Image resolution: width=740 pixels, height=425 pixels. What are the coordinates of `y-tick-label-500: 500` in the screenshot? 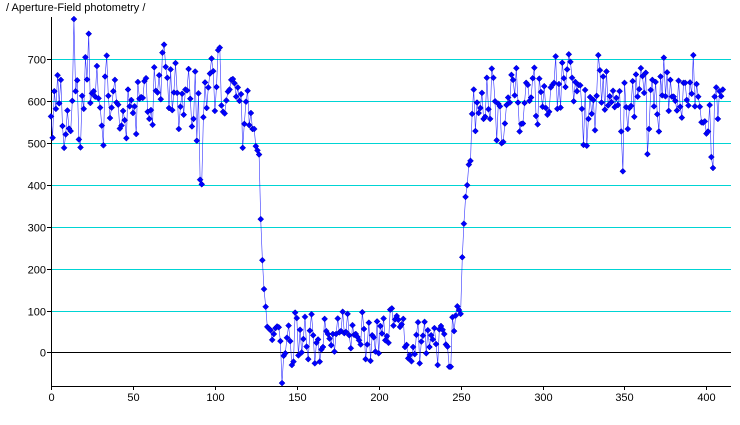 It's located at (37, 145).